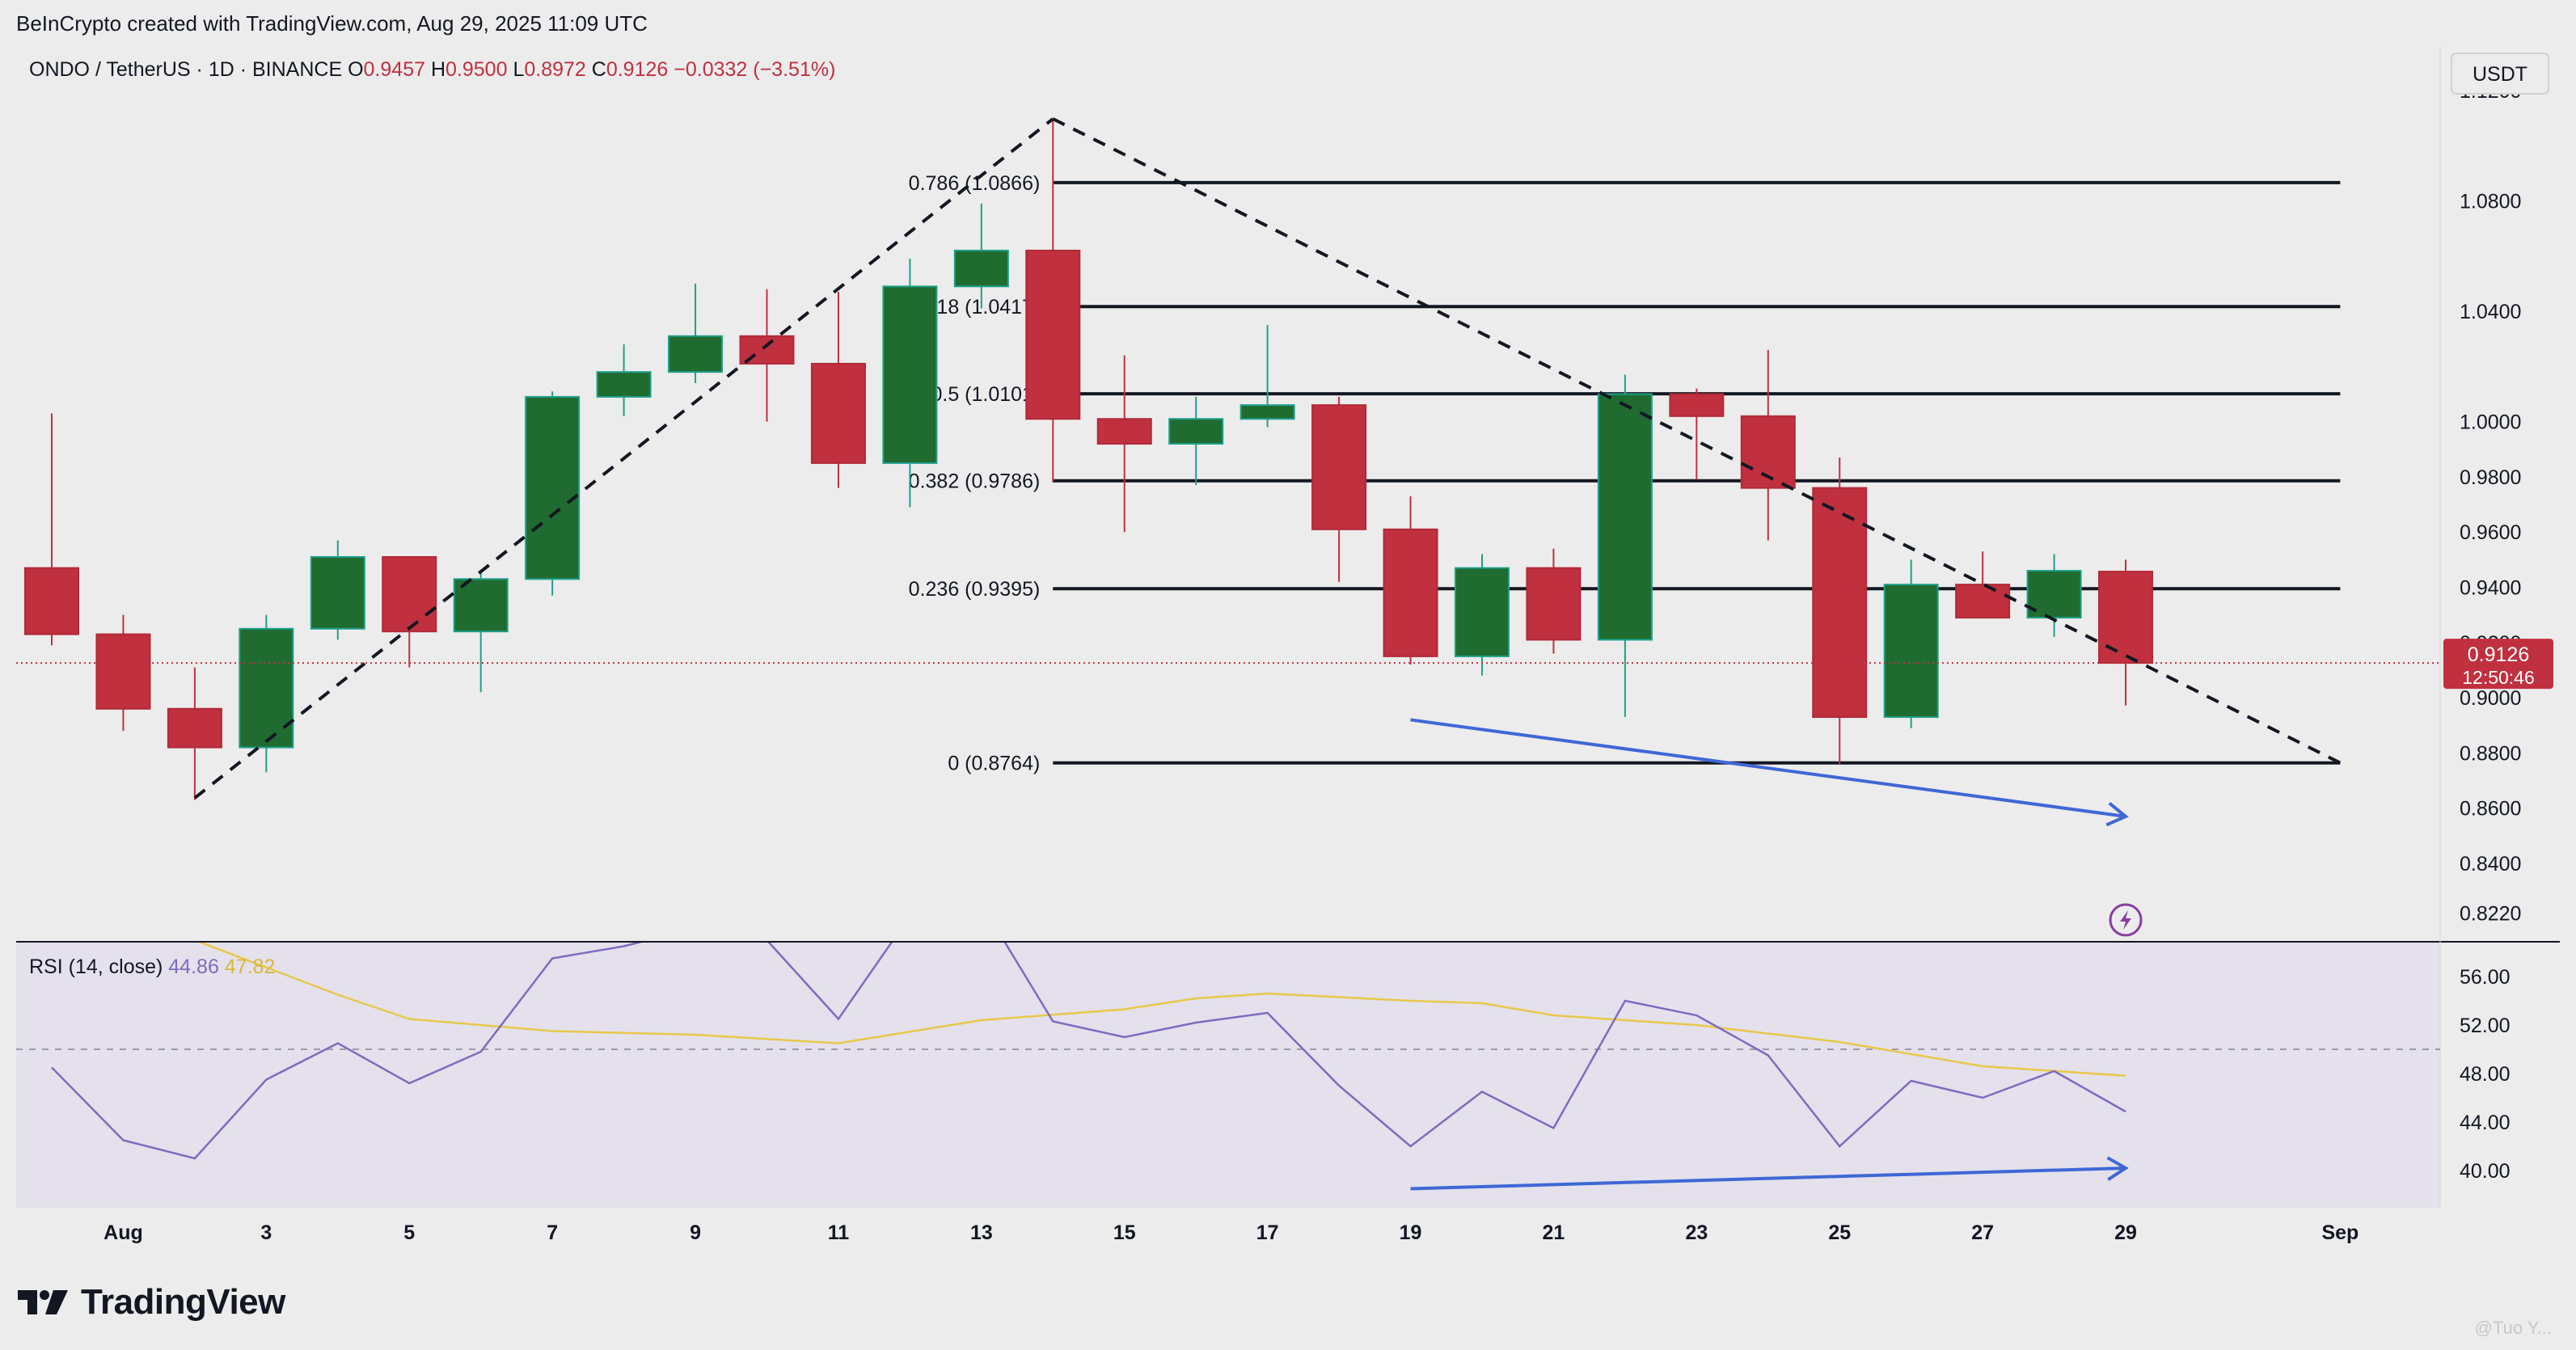 Image resolution: width=2576 pixels, height=1350 pixels. What do you see at coordinates (2490, 477) in the screenshot?
I see `price-tick-label: 0.9800` at bounding box center [2490, 477].